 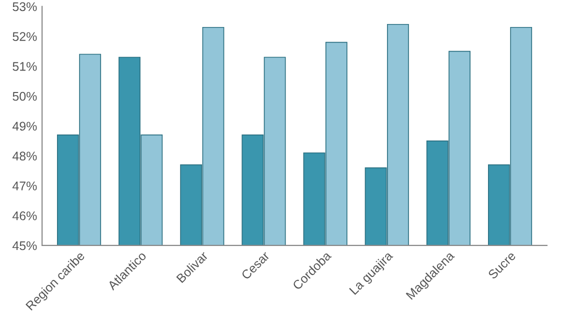 What do you see at coordinates (24, 215) in the screenshot?
I see `y-tick-label: 46%` at bounding box center [24, 215].